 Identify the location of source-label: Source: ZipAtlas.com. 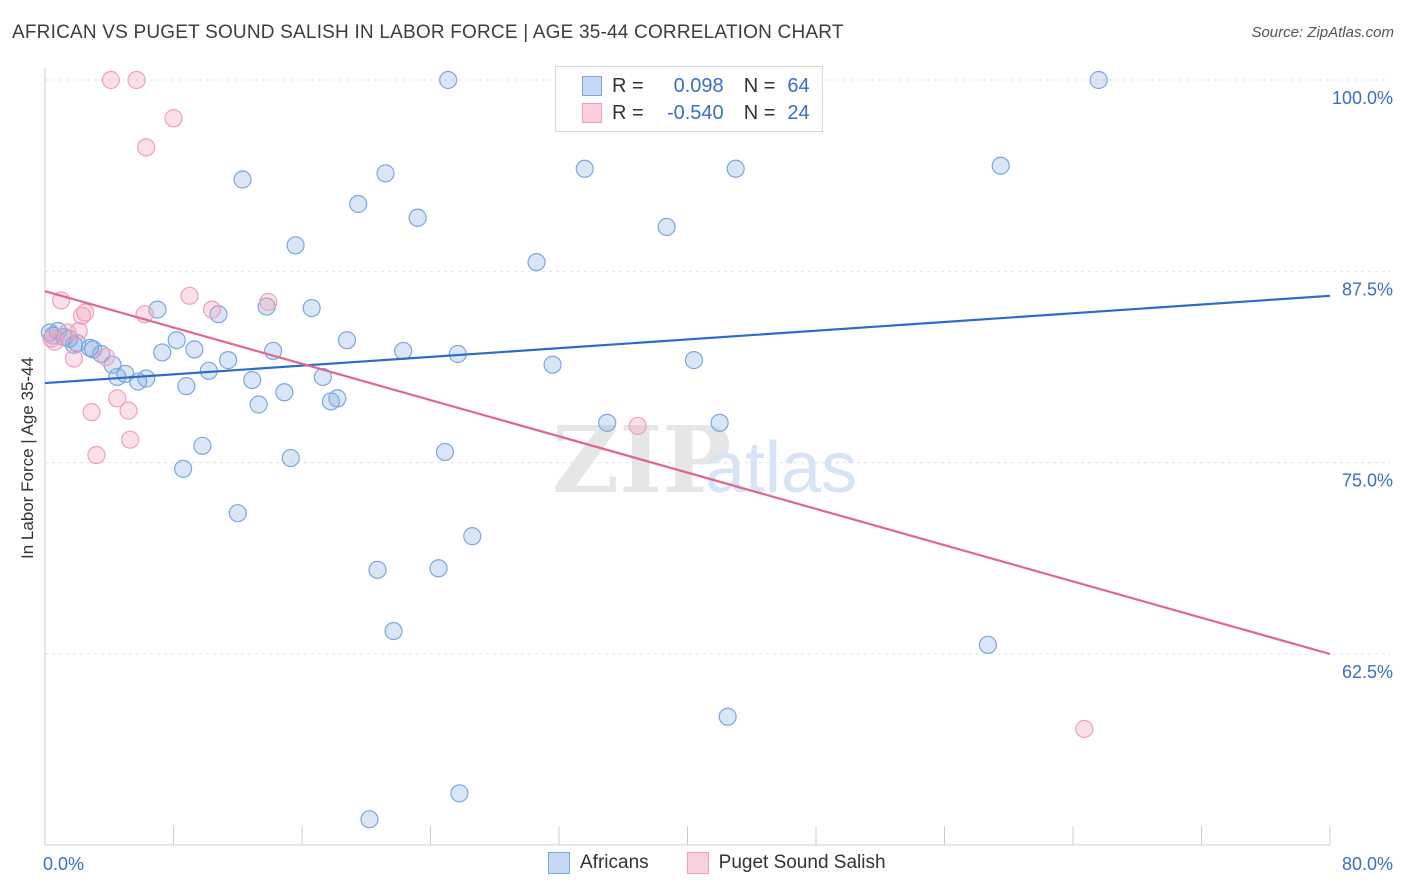
(1322, 32).